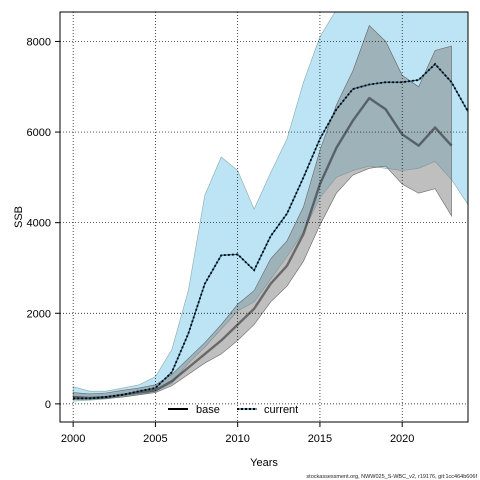  Describe the element at coordinates (39, 133) in the screenshot. I see `y-tick-label-6000: 6000` at that location.